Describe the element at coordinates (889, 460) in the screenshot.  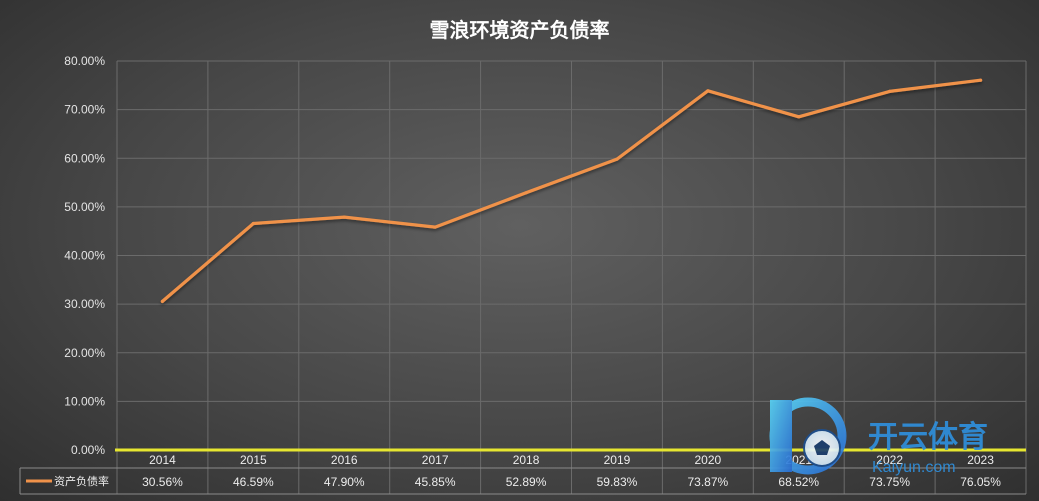
I see `x-tick-label: 2022` at that location.